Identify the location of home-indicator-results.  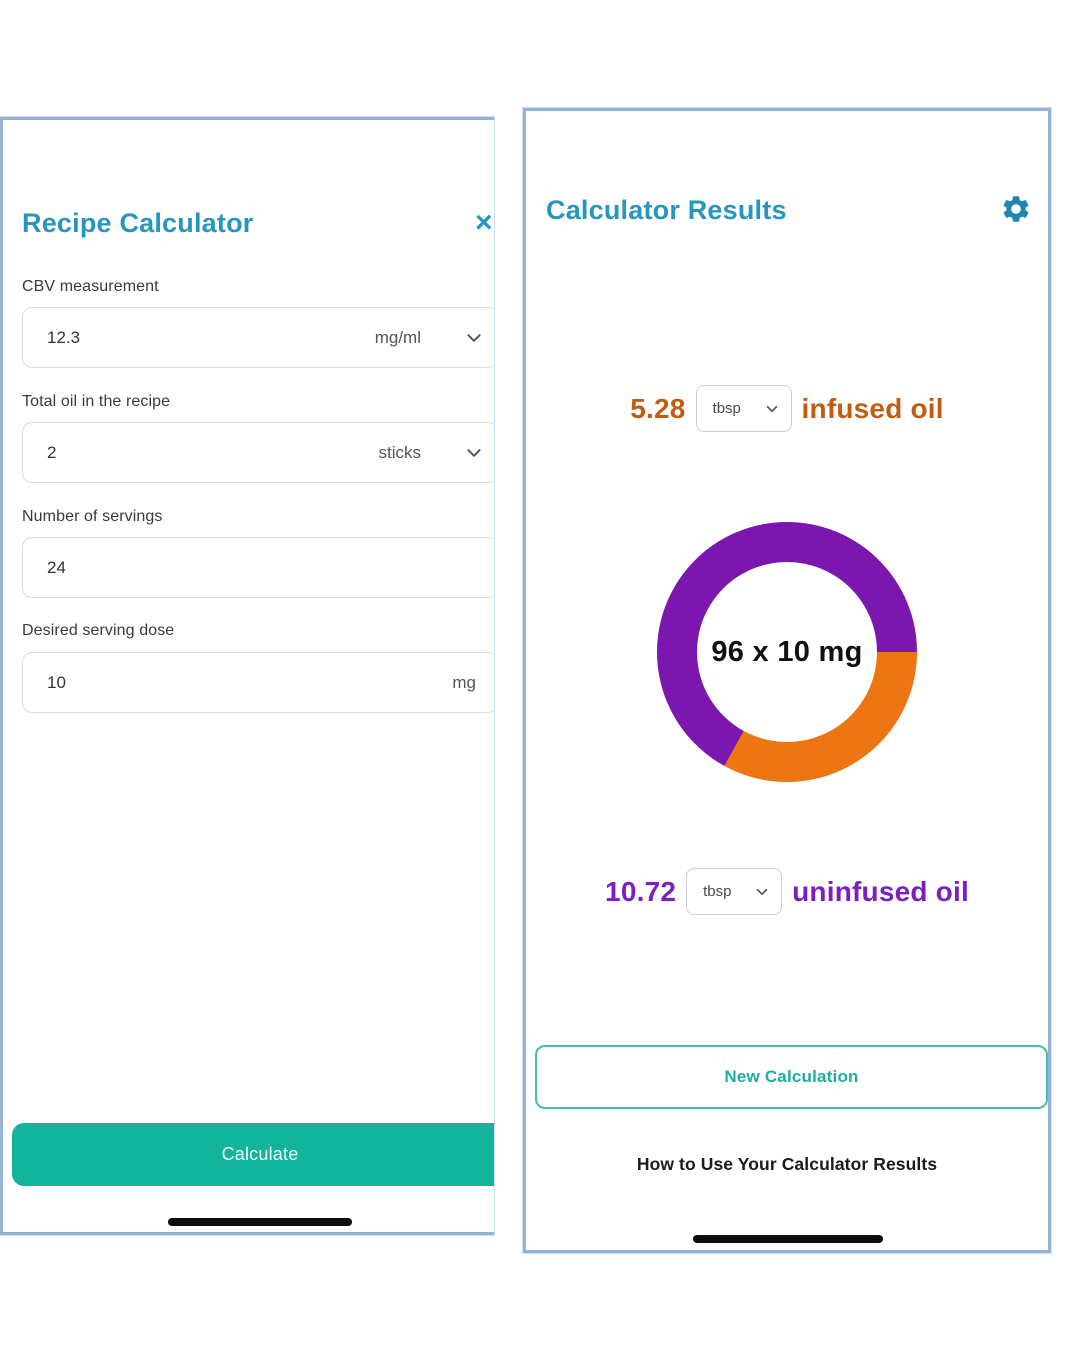
(788, 1239).